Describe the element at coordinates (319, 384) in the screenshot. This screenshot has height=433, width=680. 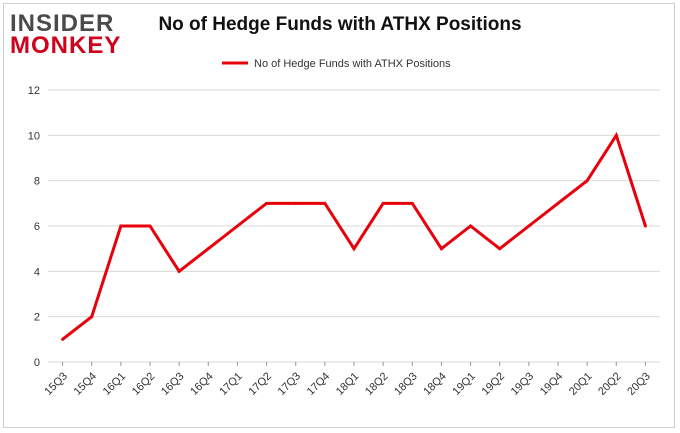
I see `x-tick-label: 17Q4` at that location.